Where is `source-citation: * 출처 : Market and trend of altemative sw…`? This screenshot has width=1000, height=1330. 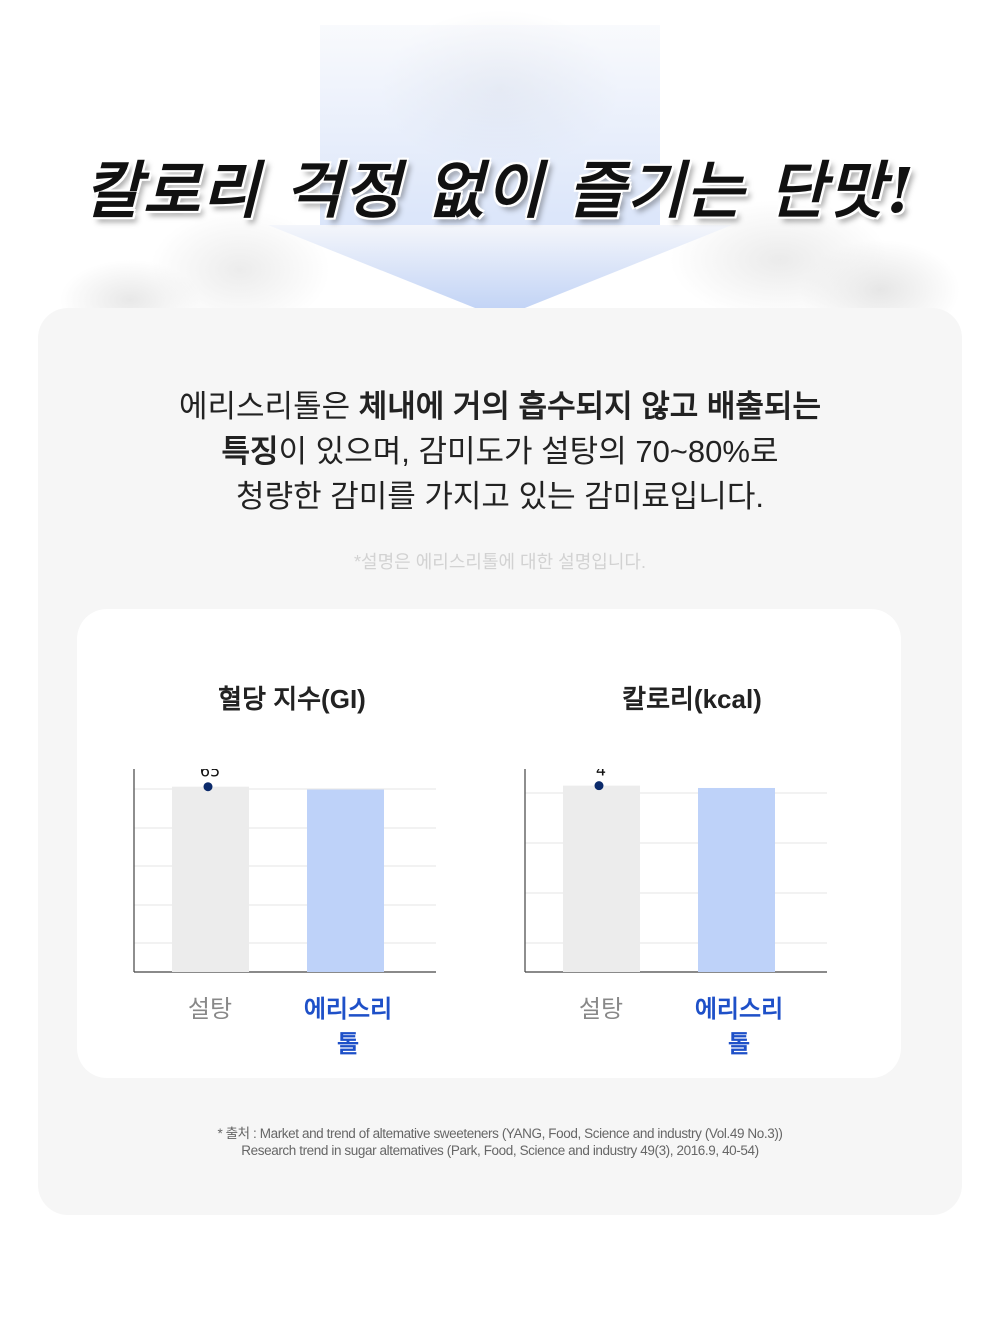
source-citation: * 출처 : Market and trend of altemative sw… is located at coordinates (500, 1142).